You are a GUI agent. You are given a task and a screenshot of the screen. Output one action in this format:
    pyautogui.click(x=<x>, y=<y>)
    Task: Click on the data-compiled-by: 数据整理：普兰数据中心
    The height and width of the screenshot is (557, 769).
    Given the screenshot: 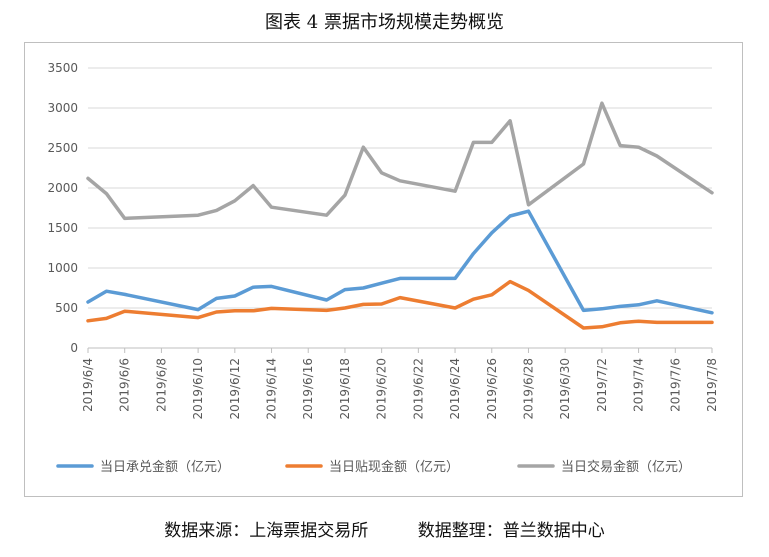 What is the action you would take?
    pyautogui.click(x=511, y=531)
    